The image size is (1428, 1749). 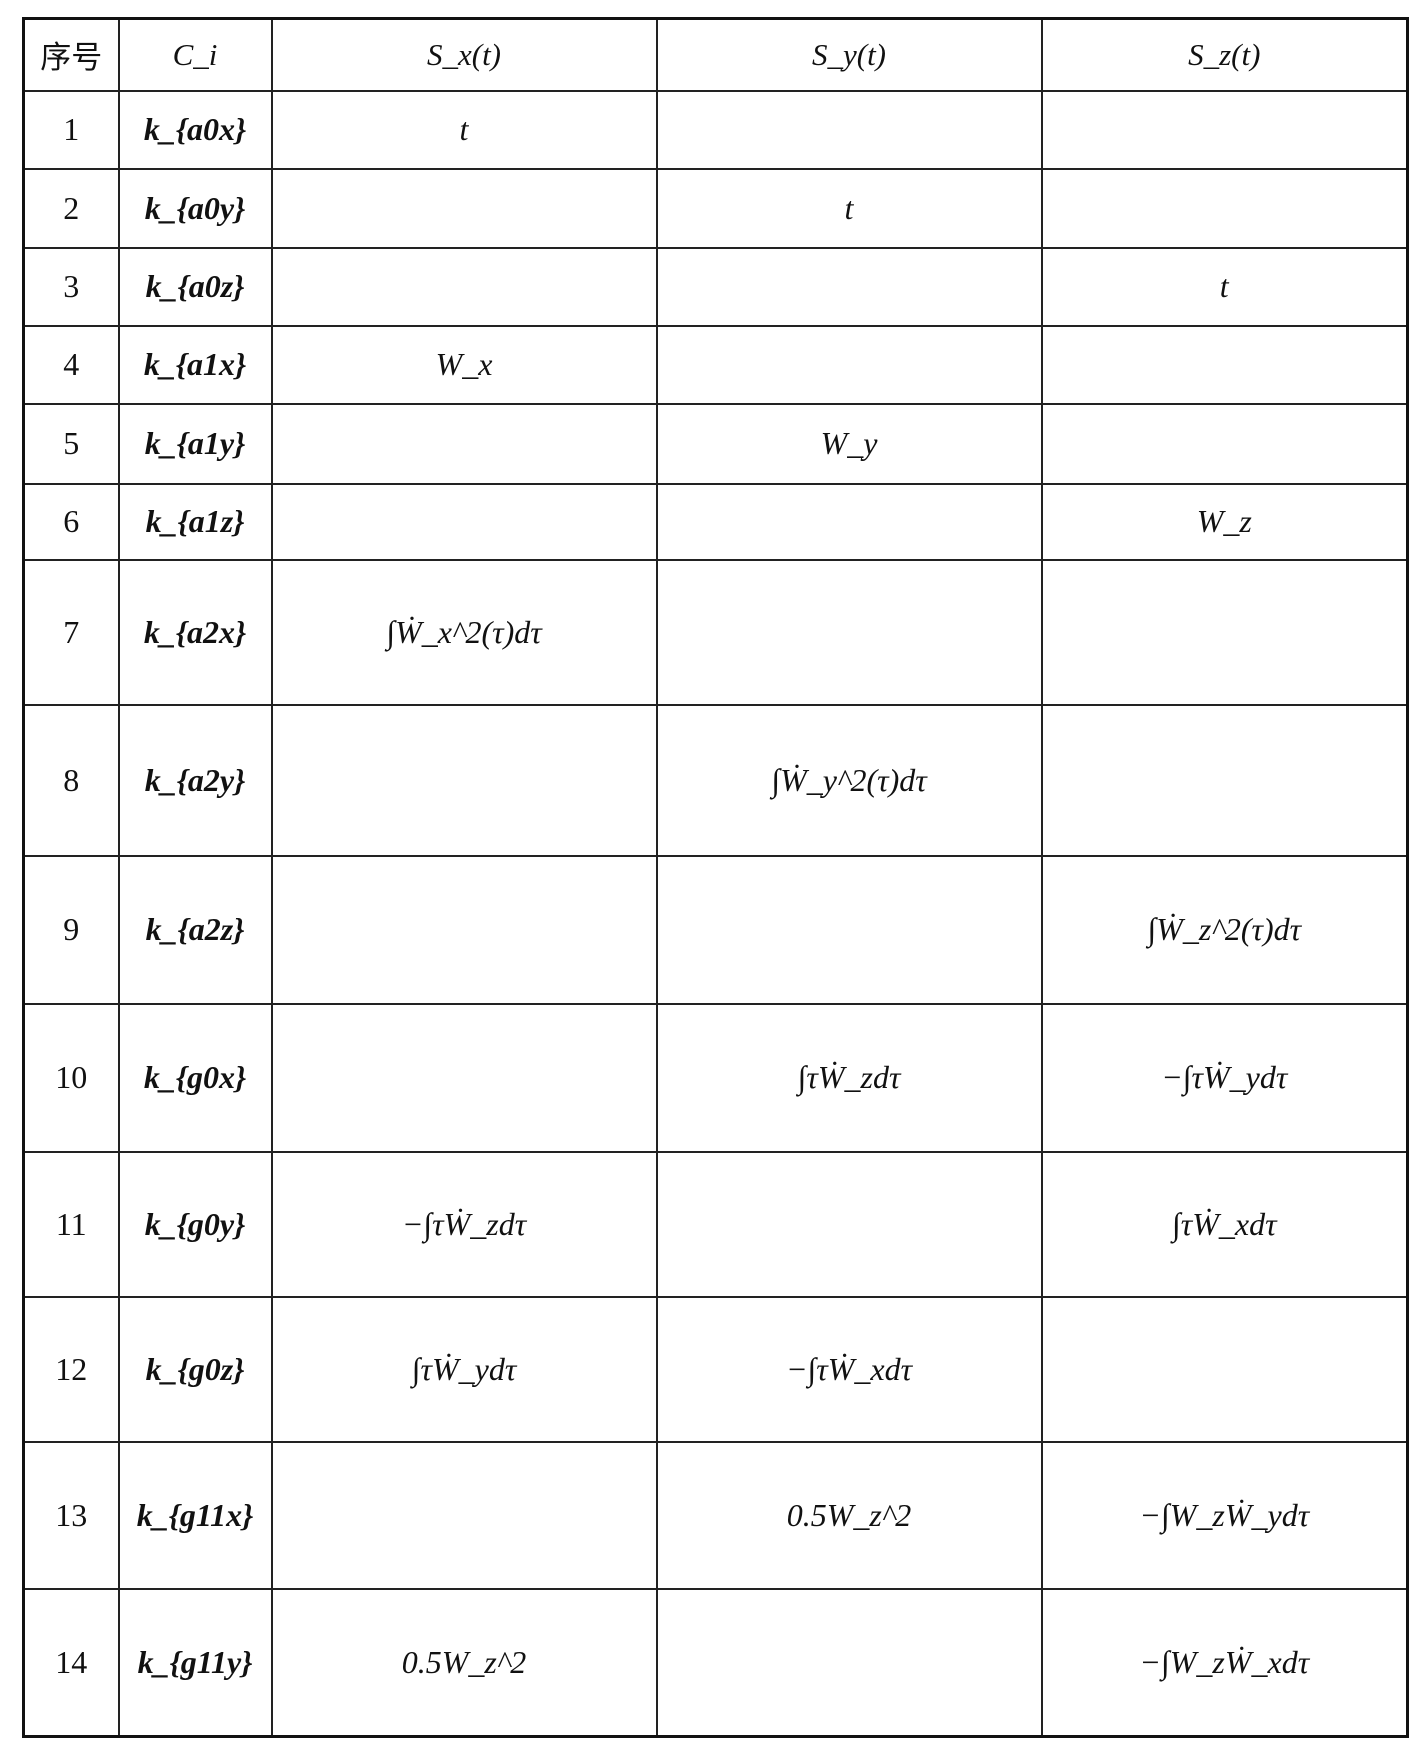 I want to click on table-row: 12 k_{g0z} ∫τẆ_ydτ −∫τẆ_xdτ, so click(x=715, y=1369).